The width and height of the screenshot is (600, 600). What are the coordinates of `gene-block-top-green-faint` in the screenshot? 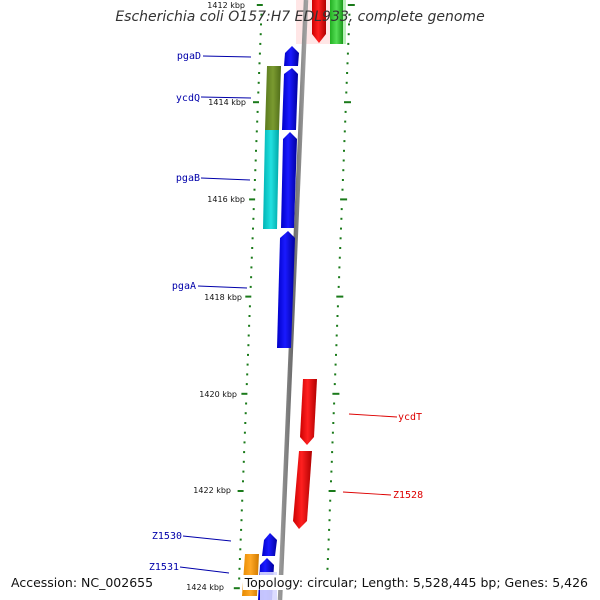 It's located at (344, 22).